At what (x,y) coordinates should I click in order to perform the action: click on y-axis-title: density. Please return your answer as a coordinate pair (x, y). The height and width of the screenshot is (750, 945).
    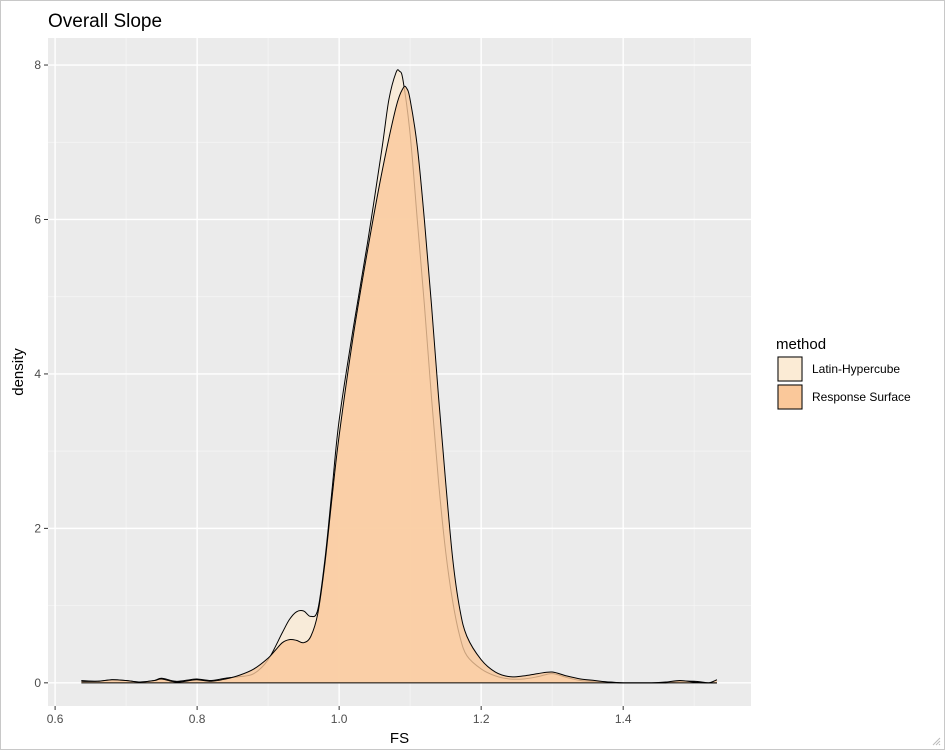
    Looking at the image, I should click on (18, 372).